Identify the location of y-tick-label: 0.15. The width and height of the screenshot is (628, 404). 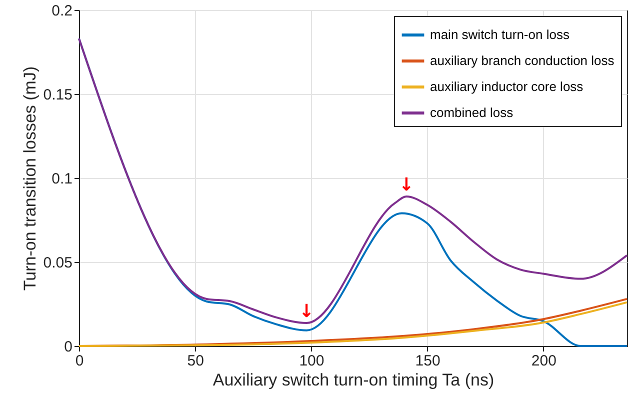
(57, 95).